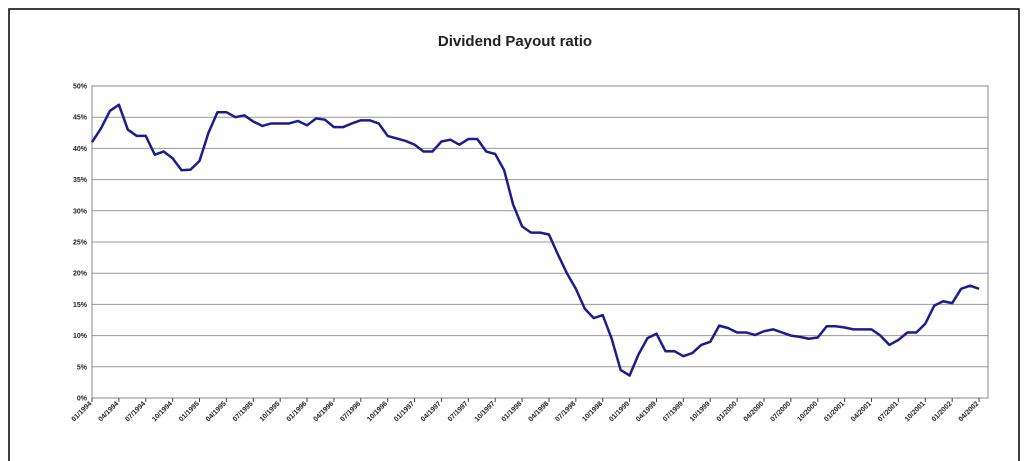 Image resolution: width=1028 pixels, height=461 pixels. What do you see at coordinates (80, 274) in the screenshot?
I see `y-tick-label: 20%` at bounding box center [80, 274].